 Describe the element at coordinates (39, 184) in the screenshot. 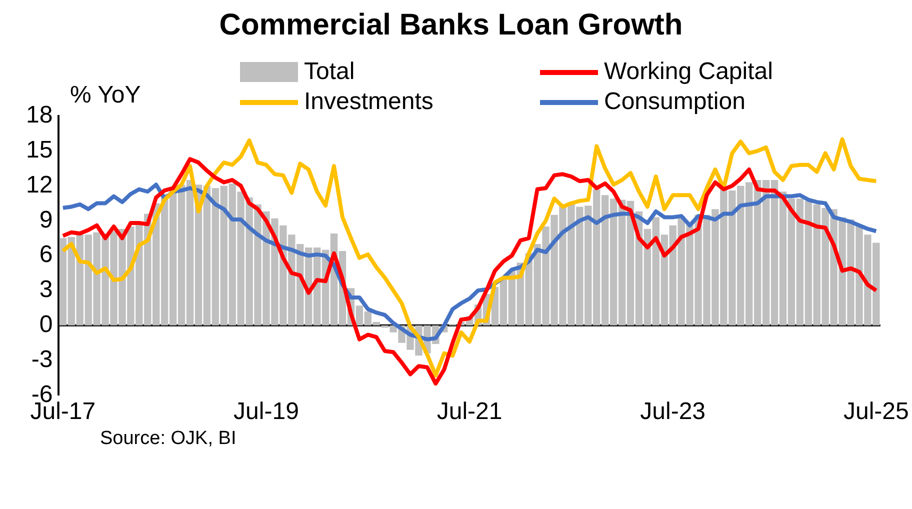

I see `y-tick-label: 12` at that location.